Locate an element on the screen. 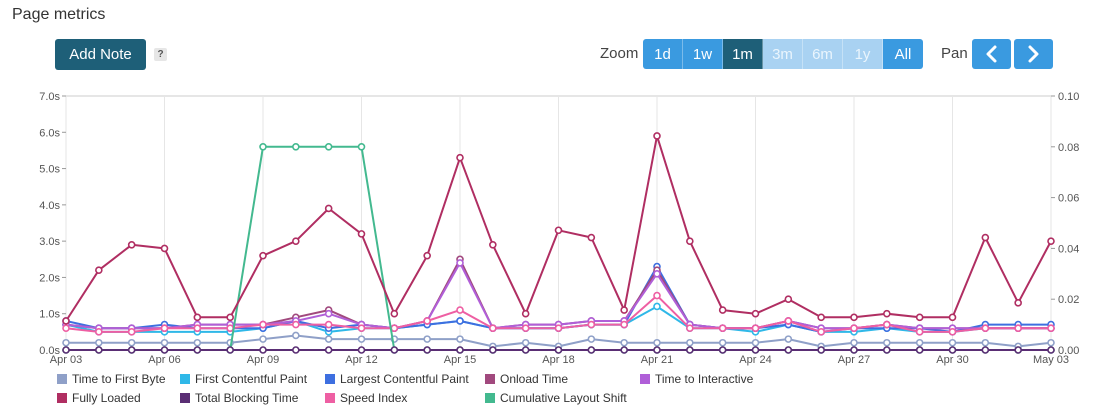 Image resolution: width=1095 pixels, height=416 pixels. legend-swatch-total-blocking-time is located at coordinates (185, 398).